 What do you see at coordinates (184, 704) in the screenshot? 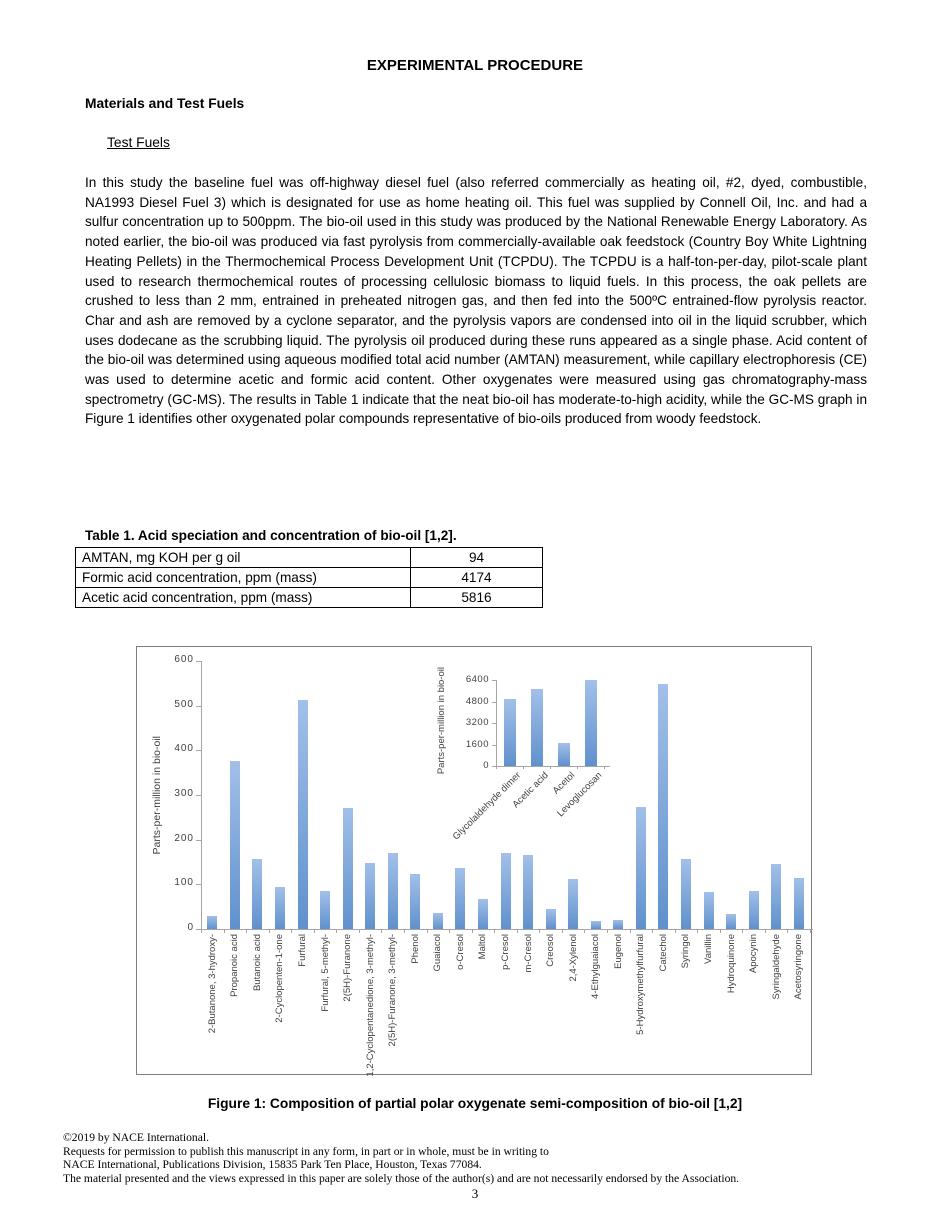
I see `main-y-tick-label: 500` at bounding box center [184, 704].